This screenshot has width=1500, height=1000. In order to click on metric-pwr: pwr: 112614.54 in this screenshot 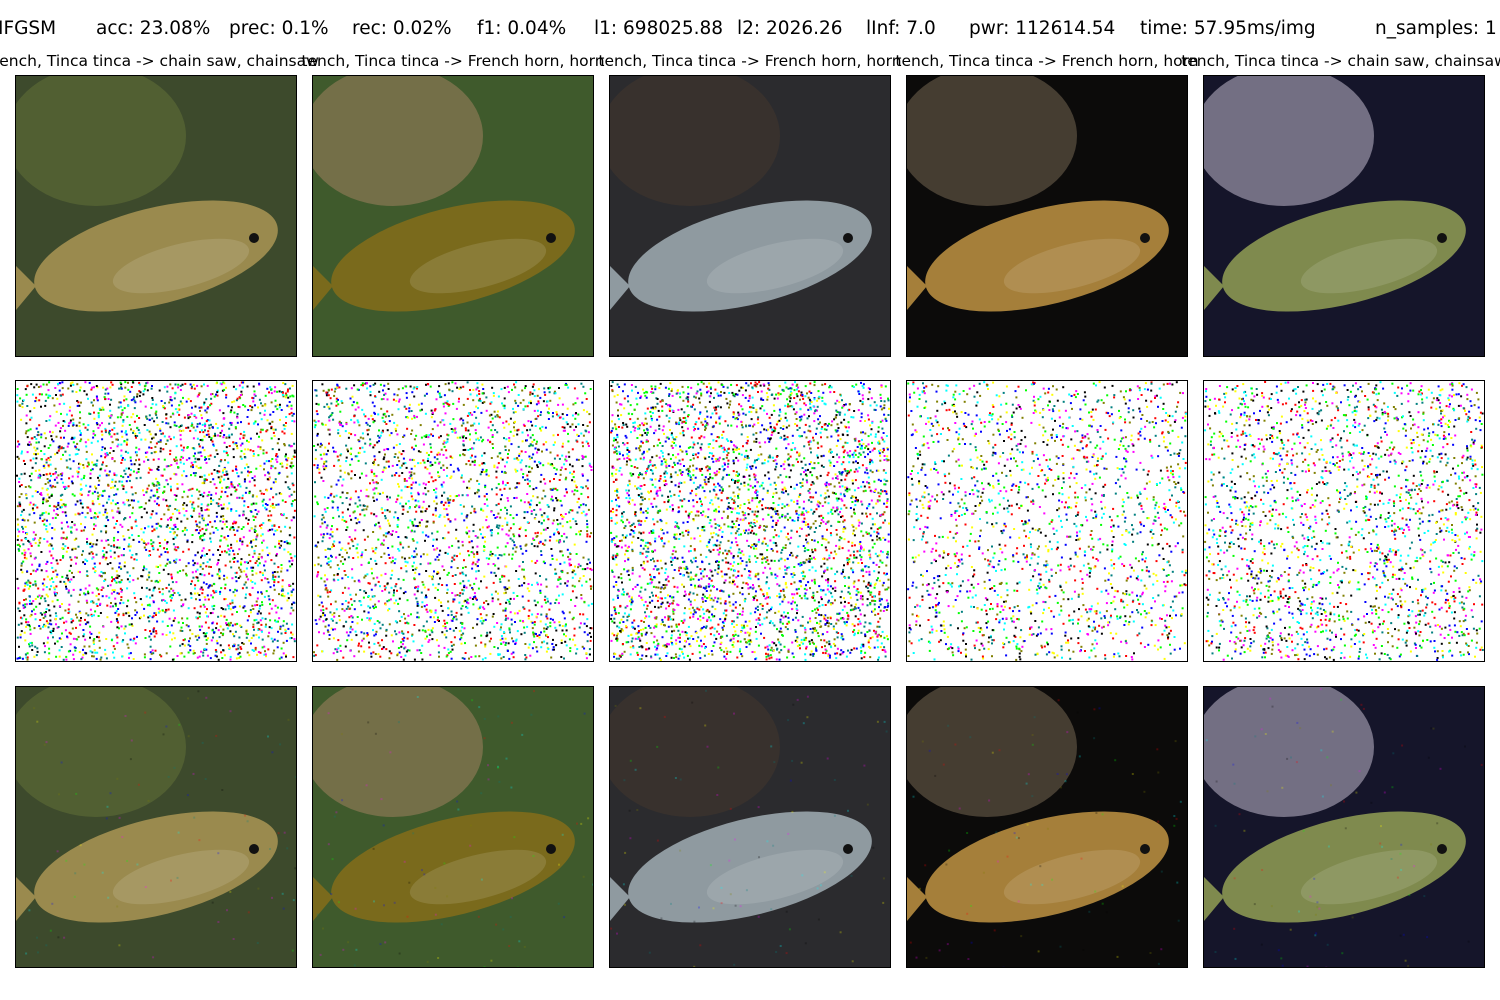, I will do `click(1042, 28)`.